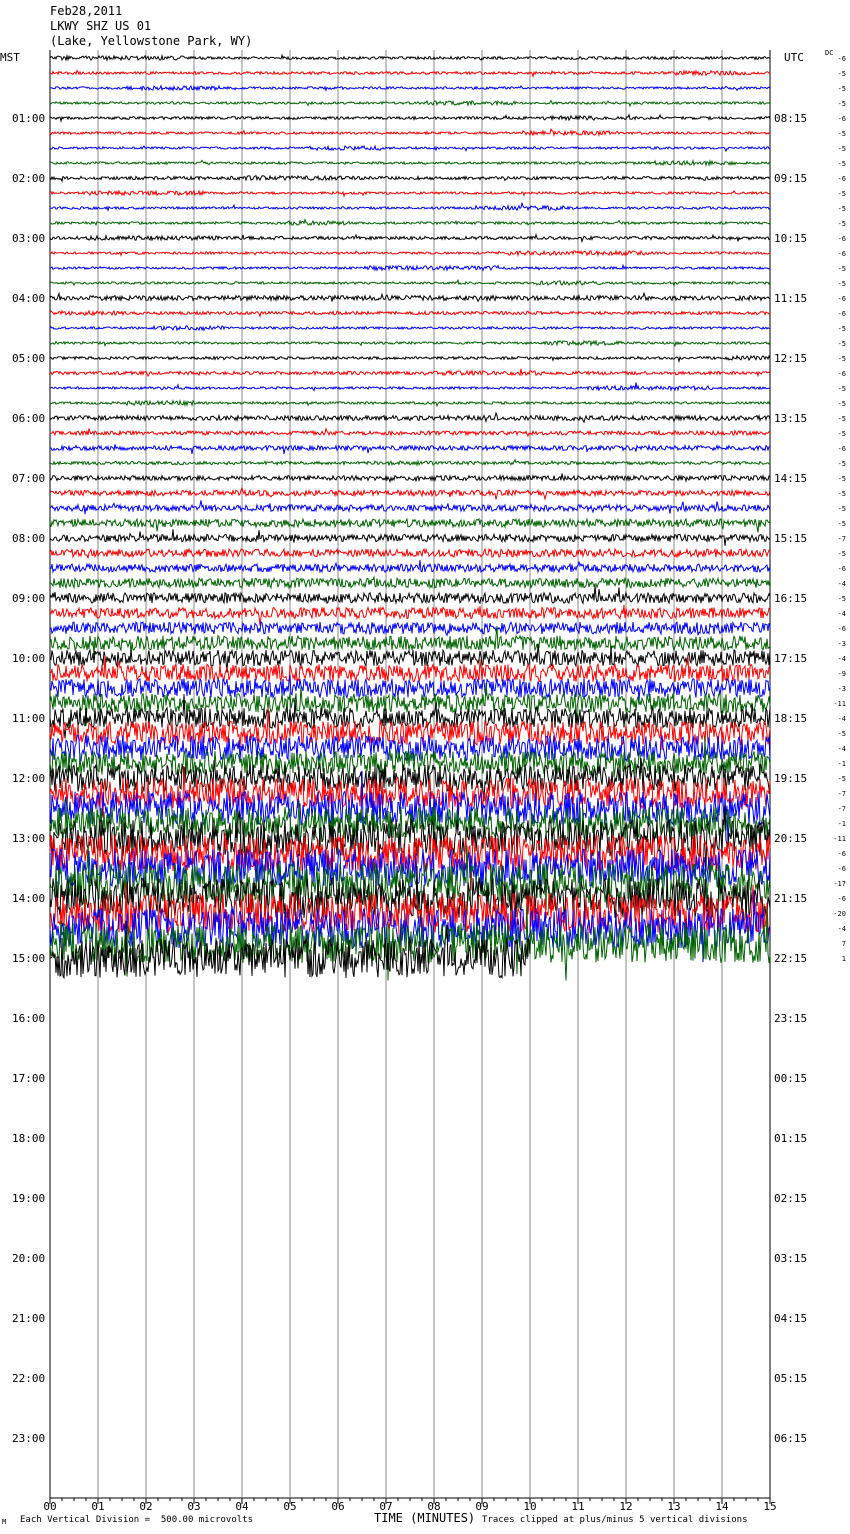 The height and width of the screenshot is (1534, 850). Describe the element at coordinates (86, 11) in the screenshot. I see `chart-date: Feb28,2011` at that location.